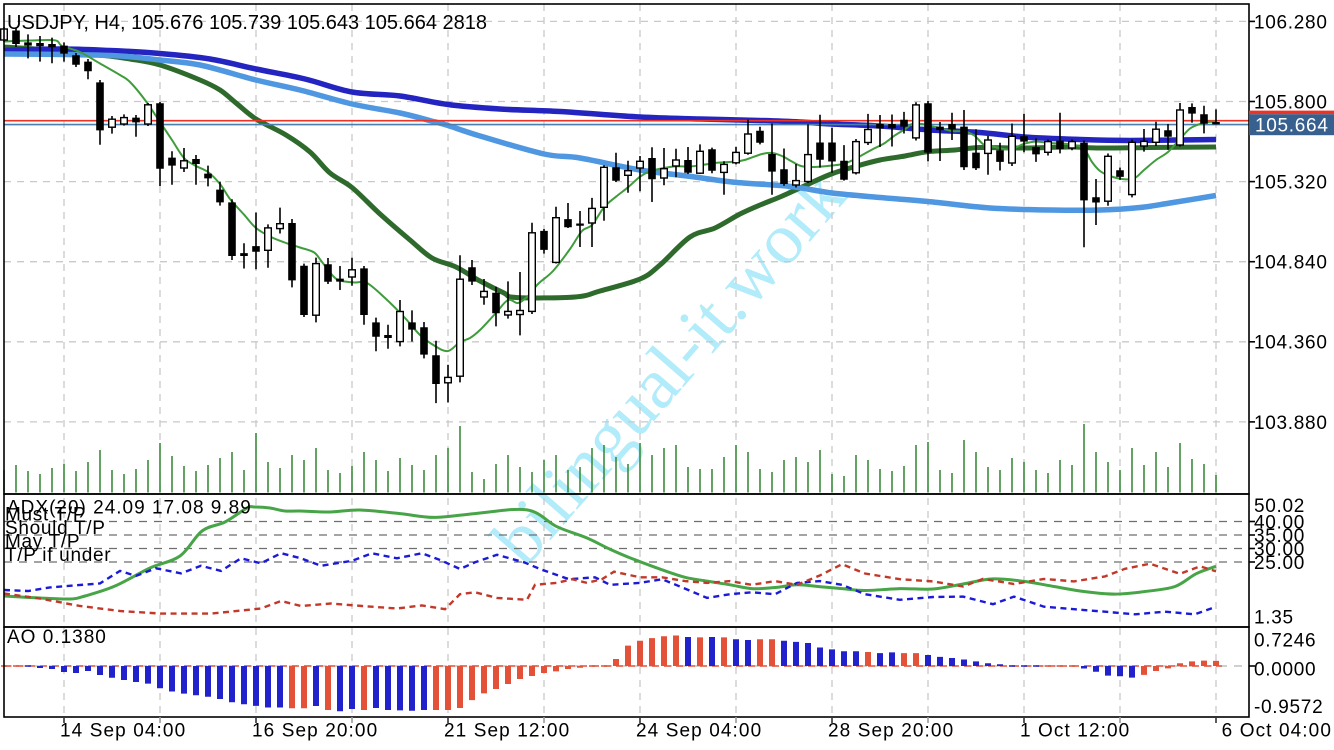  I want to click on svg-text: 30.00, so click(1279, 549).